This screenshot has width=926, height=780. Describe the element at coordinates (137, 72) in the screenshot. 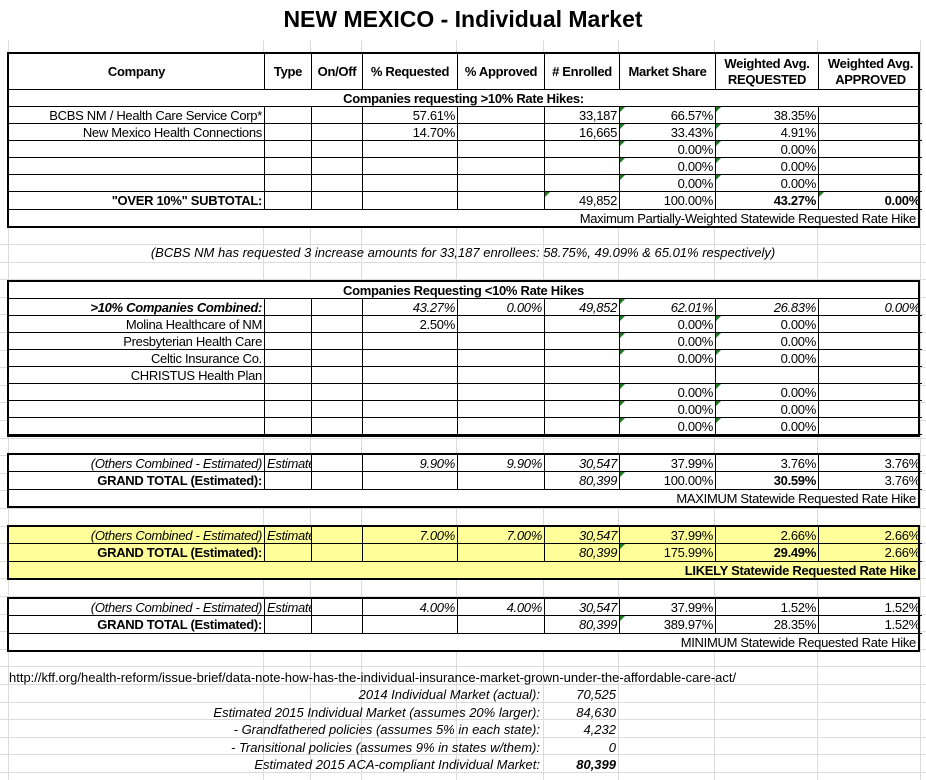

I see `header-company: Company` at that location.